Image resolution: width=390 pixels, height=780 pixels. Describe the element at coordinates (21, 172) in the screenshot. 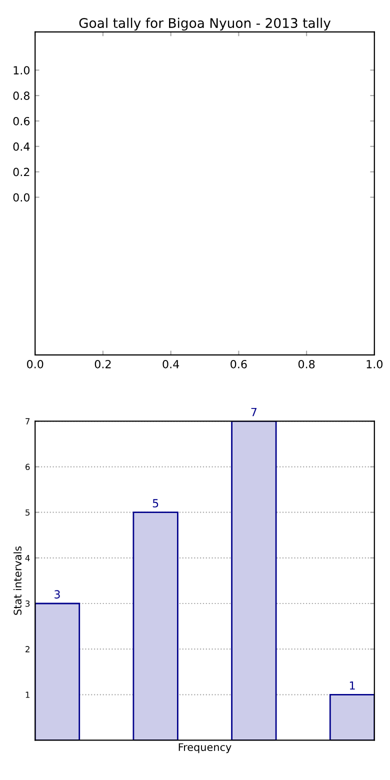

I see `y-tick-label: 0.2` at that location.